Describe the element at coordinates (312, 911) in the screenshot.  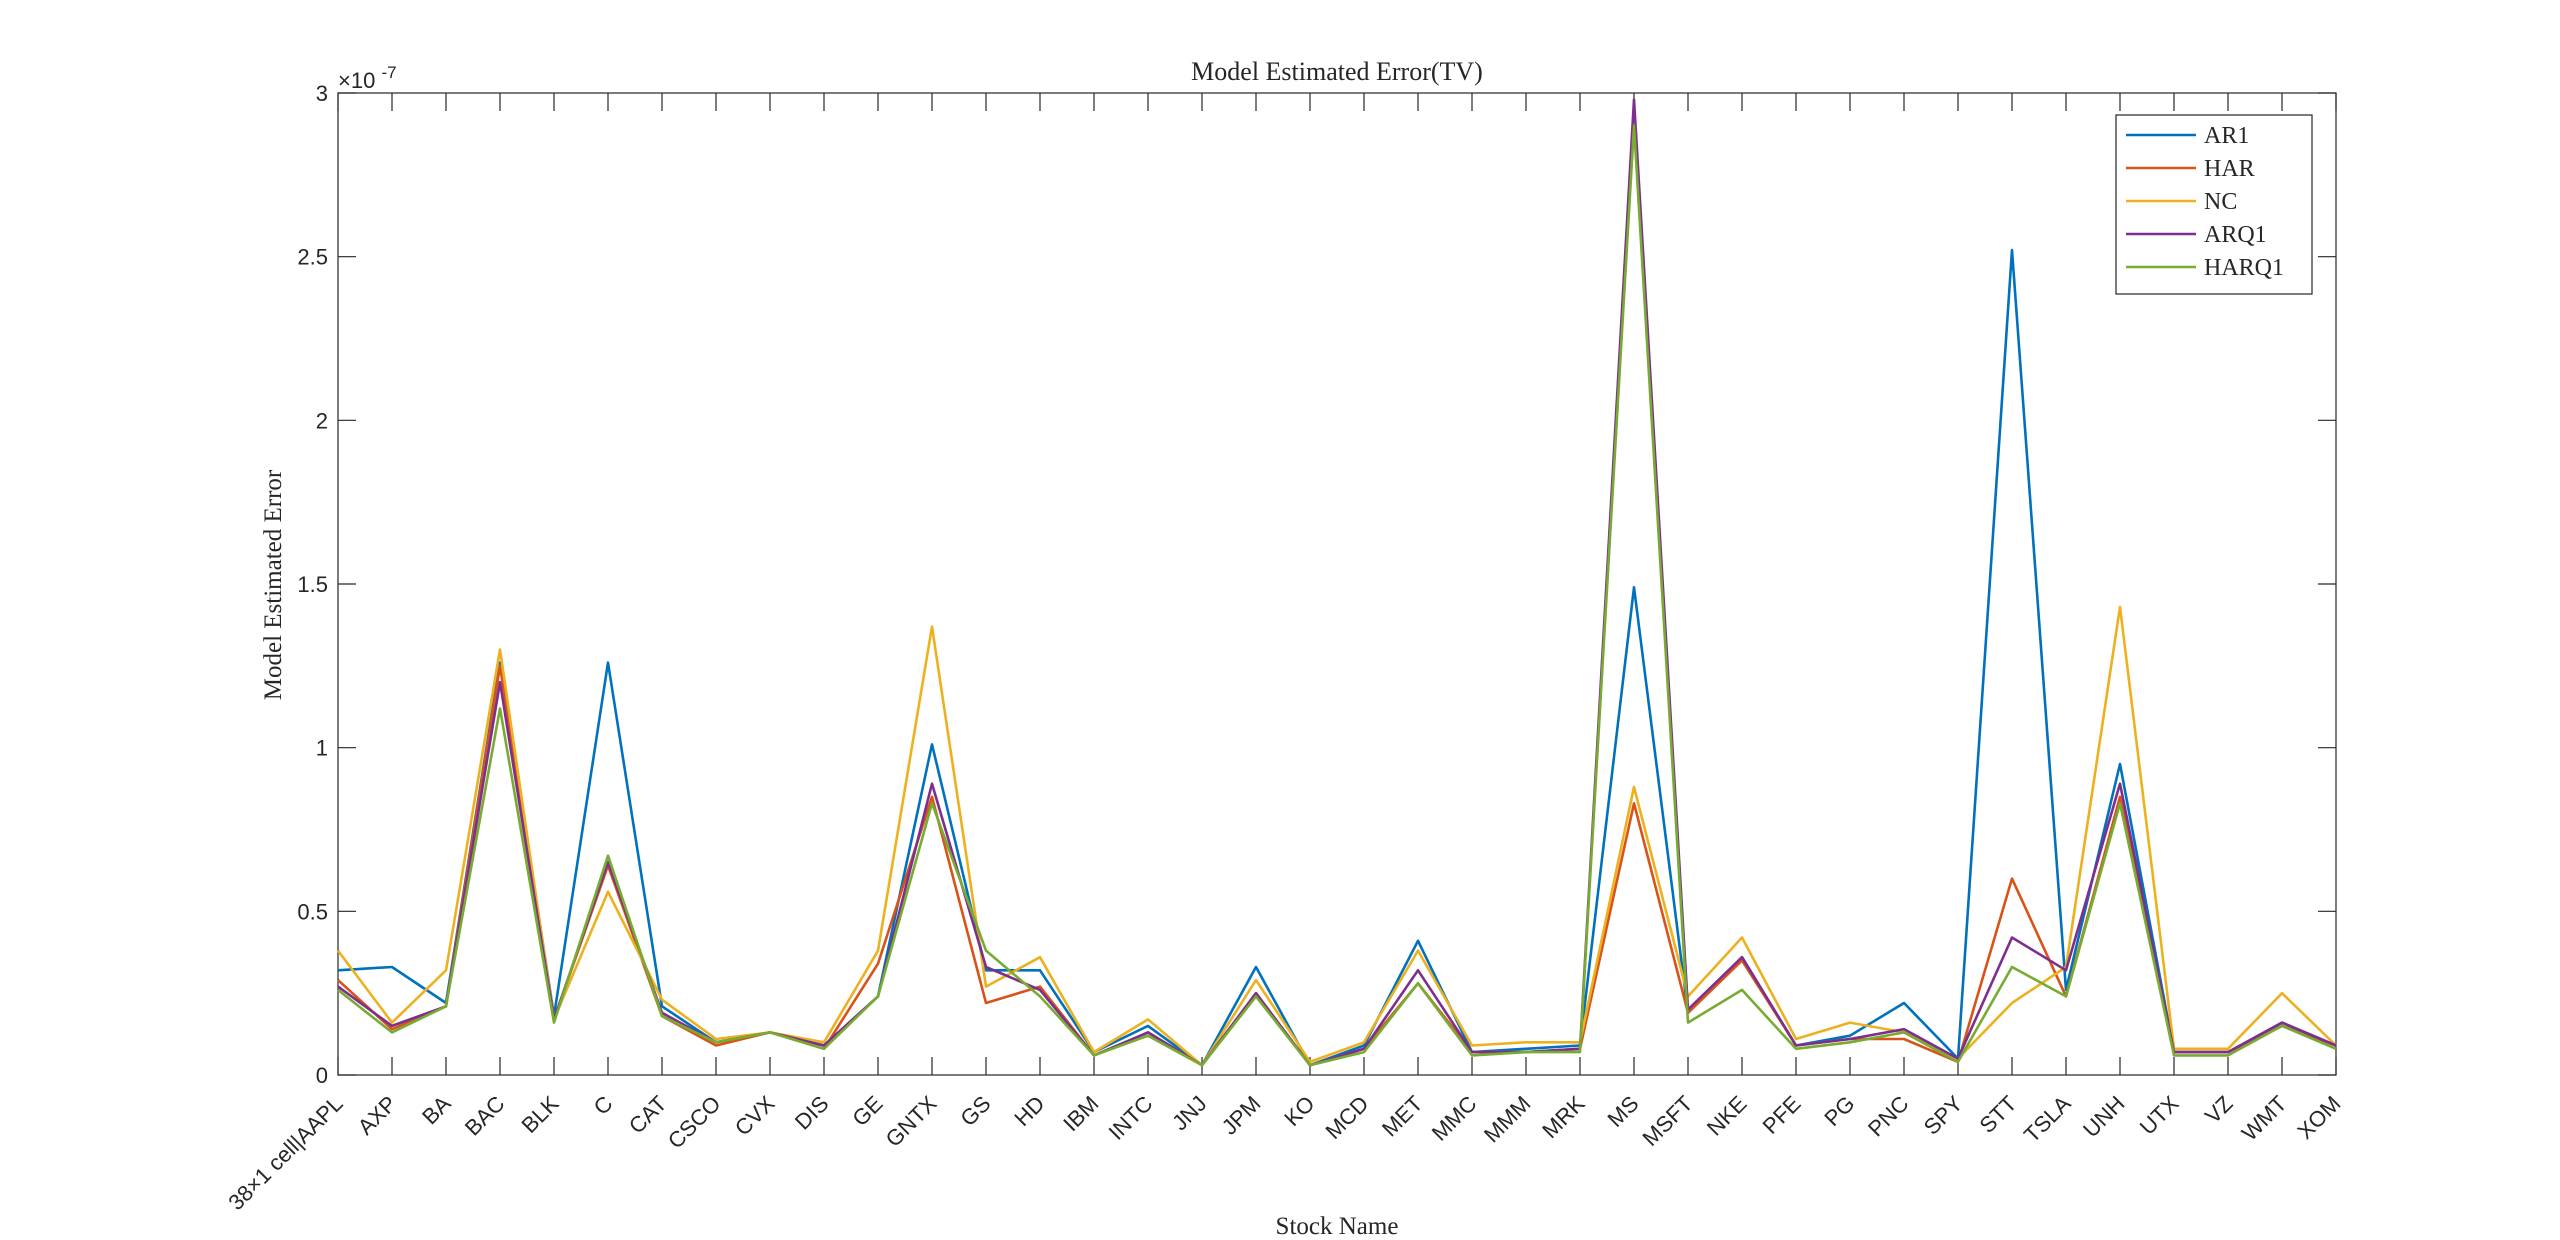
I see `y-tick-label: 0.5` at that location.